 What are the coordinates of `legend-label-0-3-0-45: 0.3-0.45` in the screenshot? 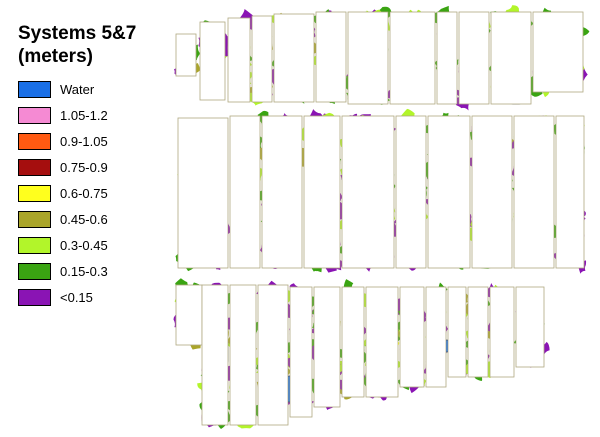 It's located at (84, 245).